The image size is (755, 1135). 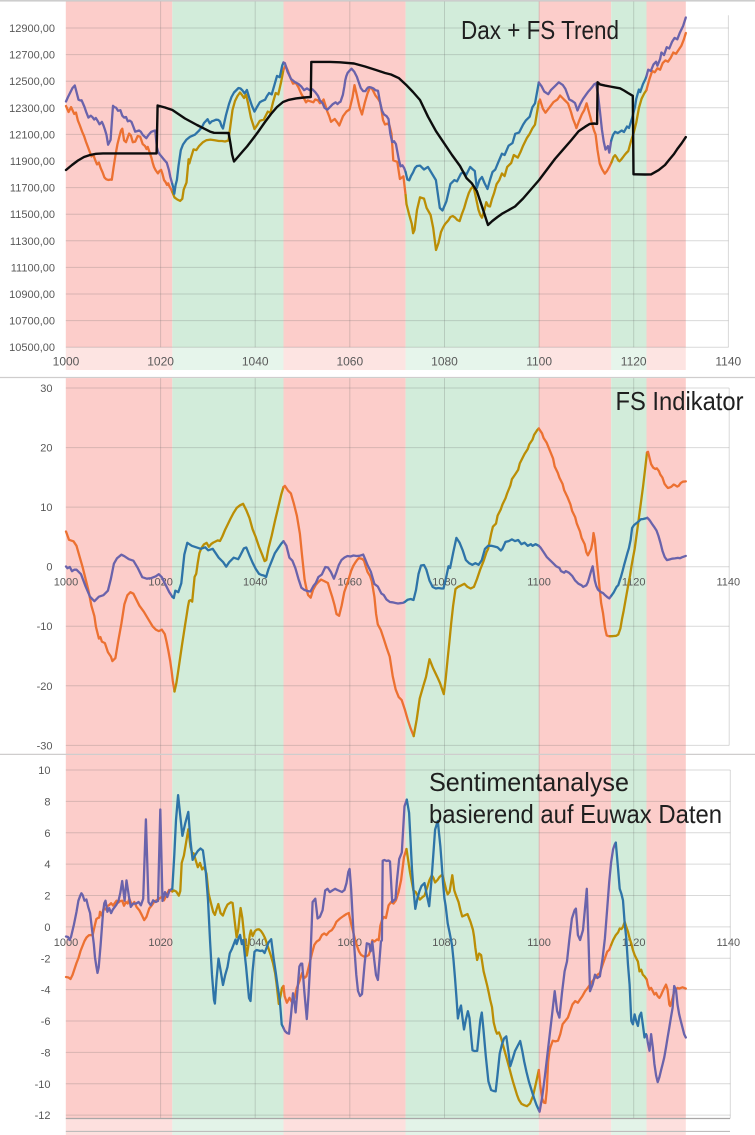 What do you see at coordinates (43, 1116) in the screenshot?
I see `svg-text: -12` at bounding box center [43, 1116].